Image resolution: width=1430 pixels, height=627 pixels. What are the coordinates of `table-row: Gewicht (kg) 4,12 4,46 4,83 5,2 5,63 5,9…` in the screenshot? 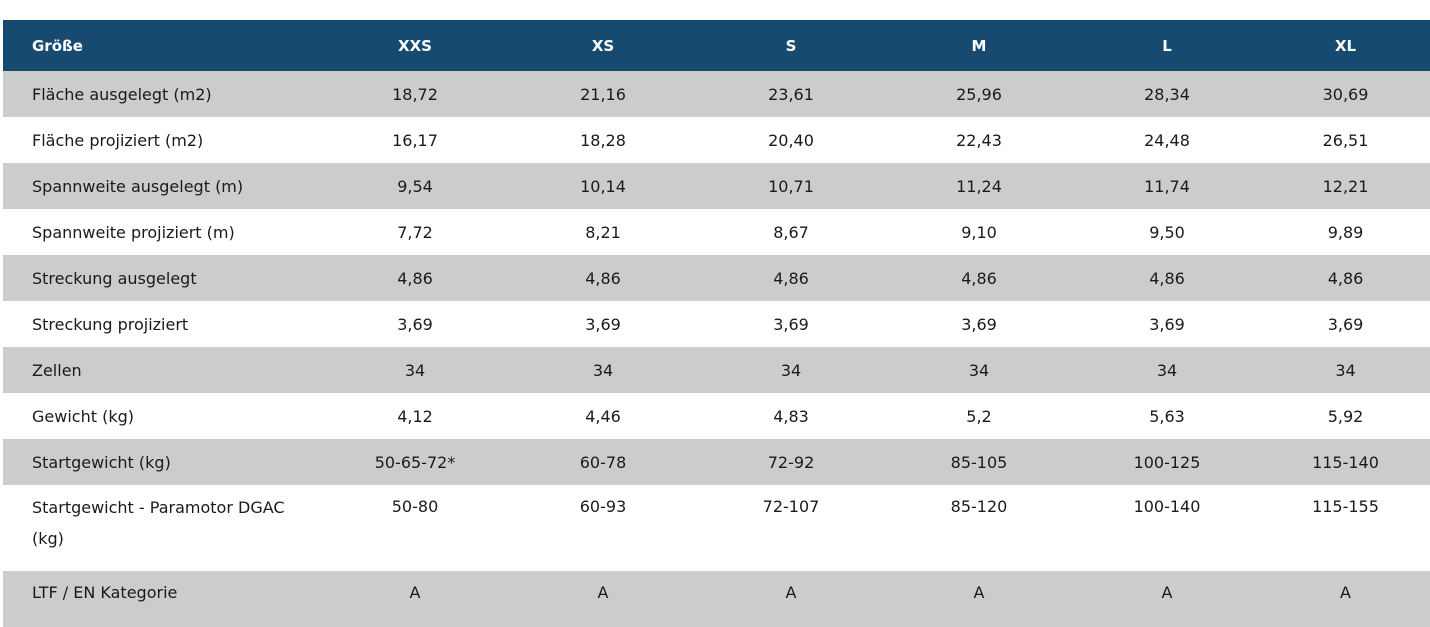 It's located at (716, 416).